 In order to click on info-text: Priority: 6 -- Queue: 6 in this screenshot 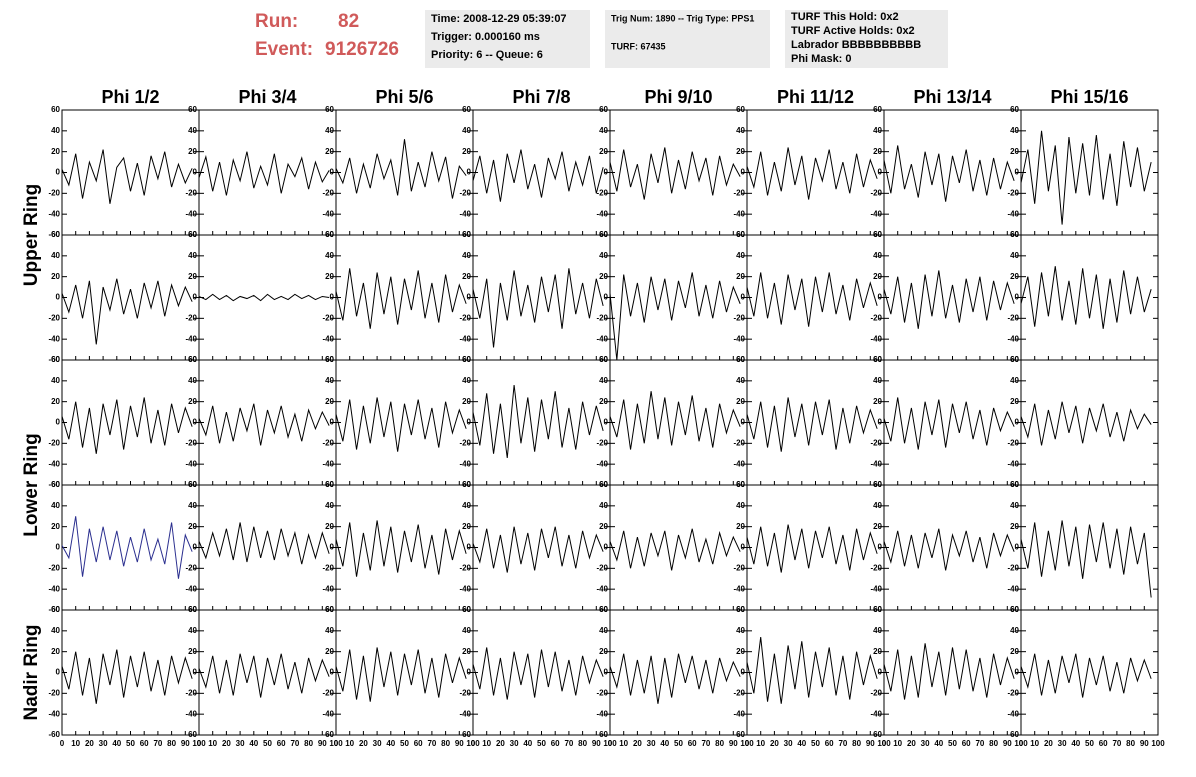, I will do `click(487, 55)`.